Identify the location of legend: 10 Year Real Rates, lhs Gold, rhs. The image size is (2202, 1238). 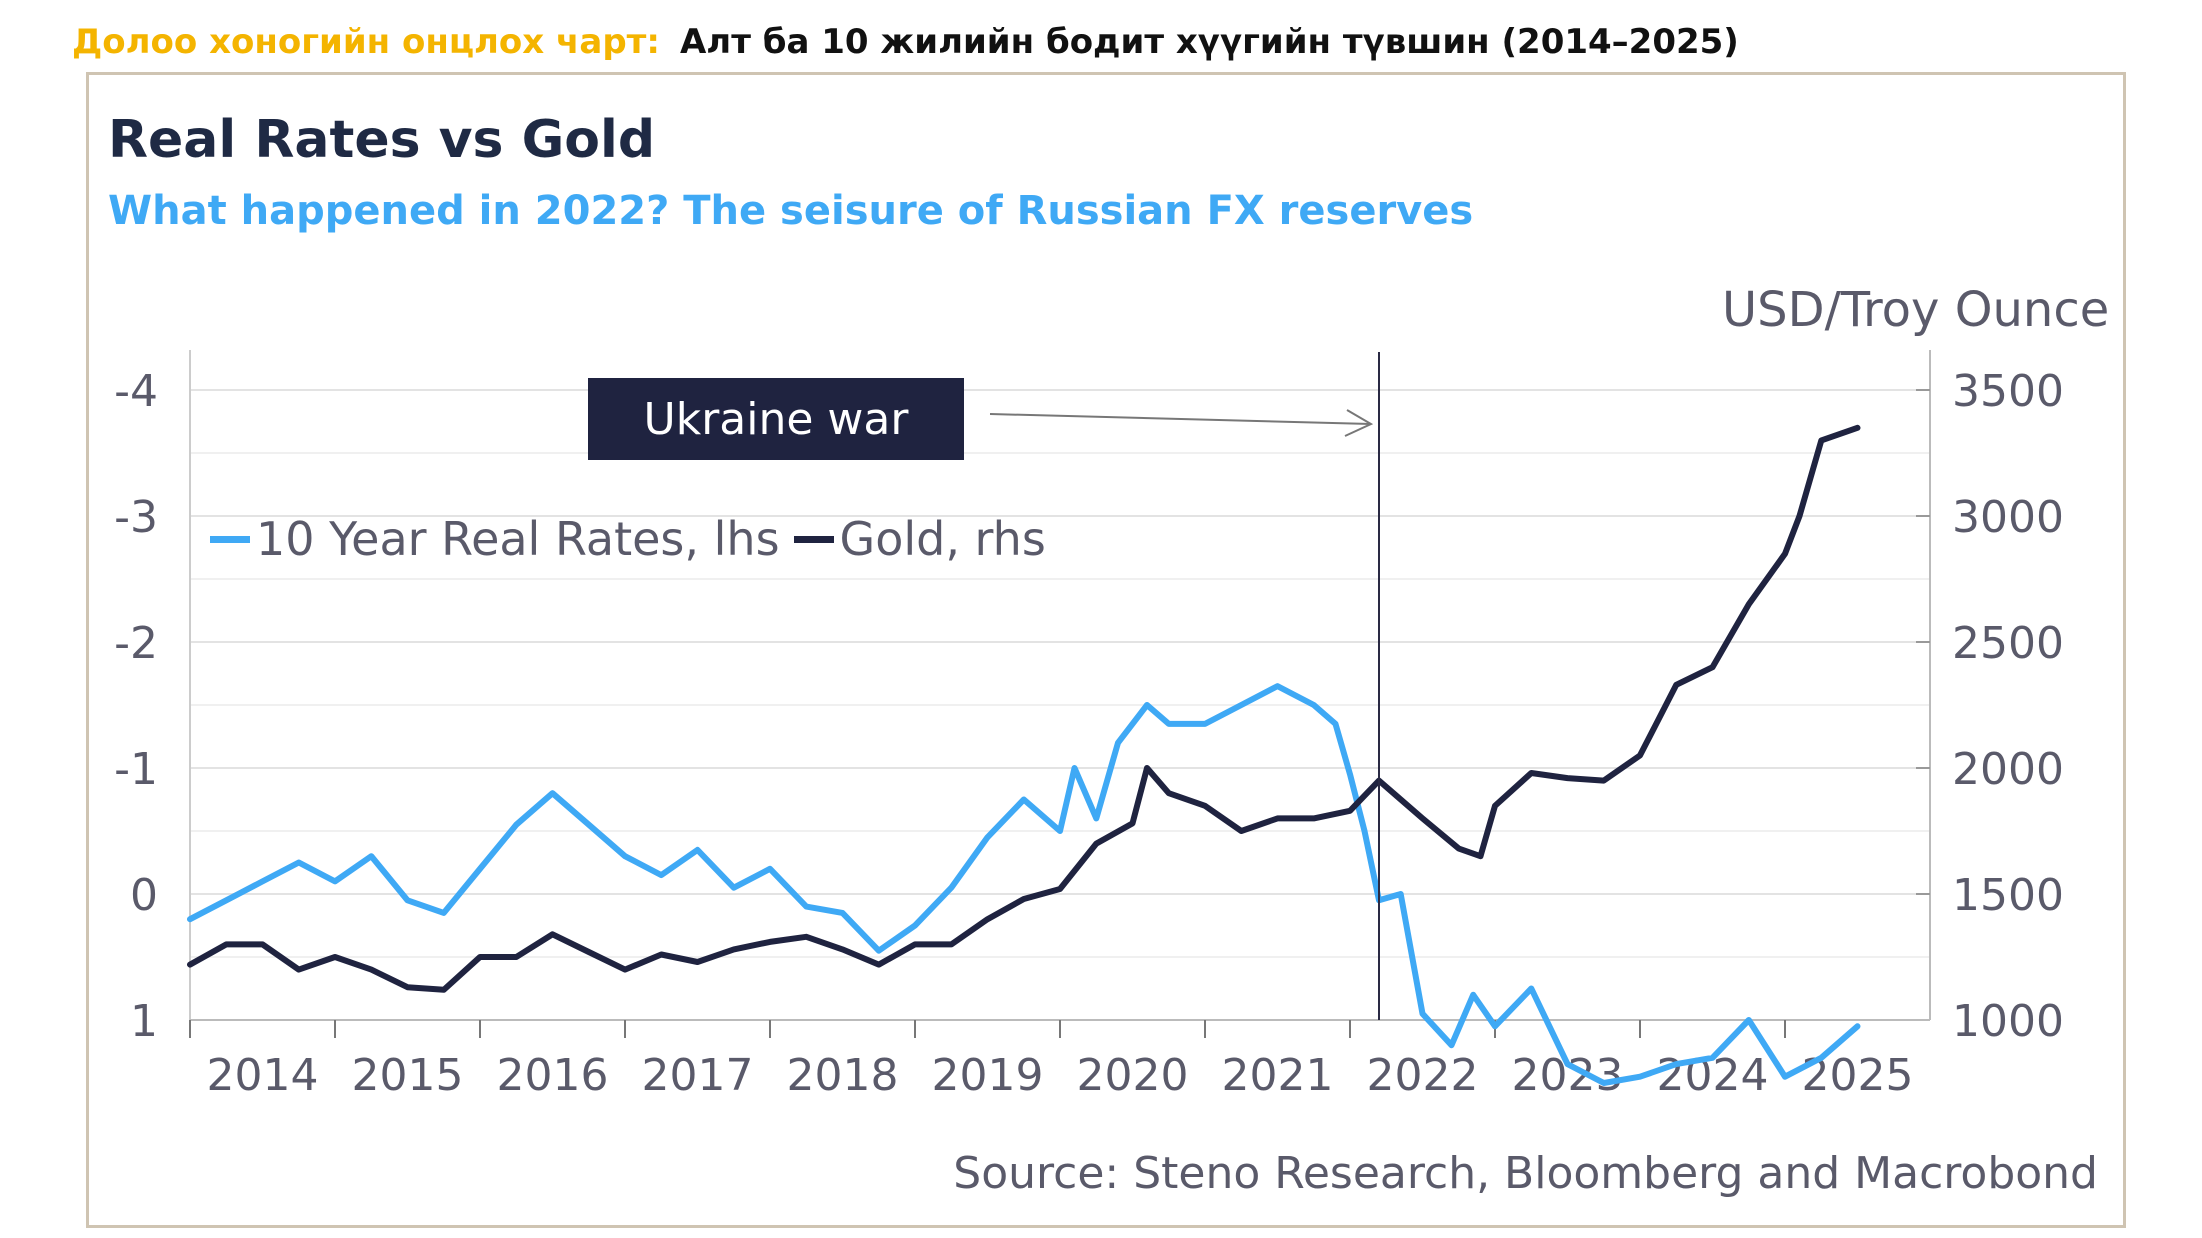
(635, 539).